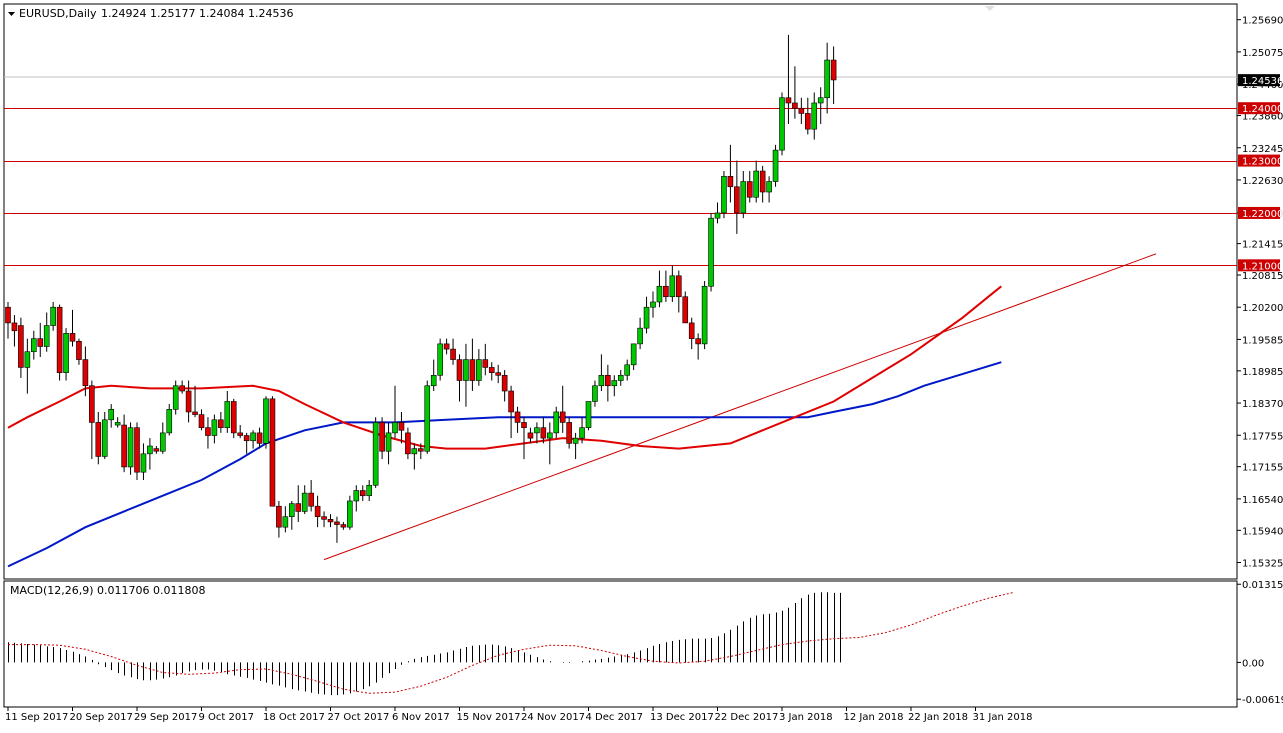 This screenshot has width=1283, height=733. I want to click on time-tick-label: 20 Sep 2017, so click(101, 717).